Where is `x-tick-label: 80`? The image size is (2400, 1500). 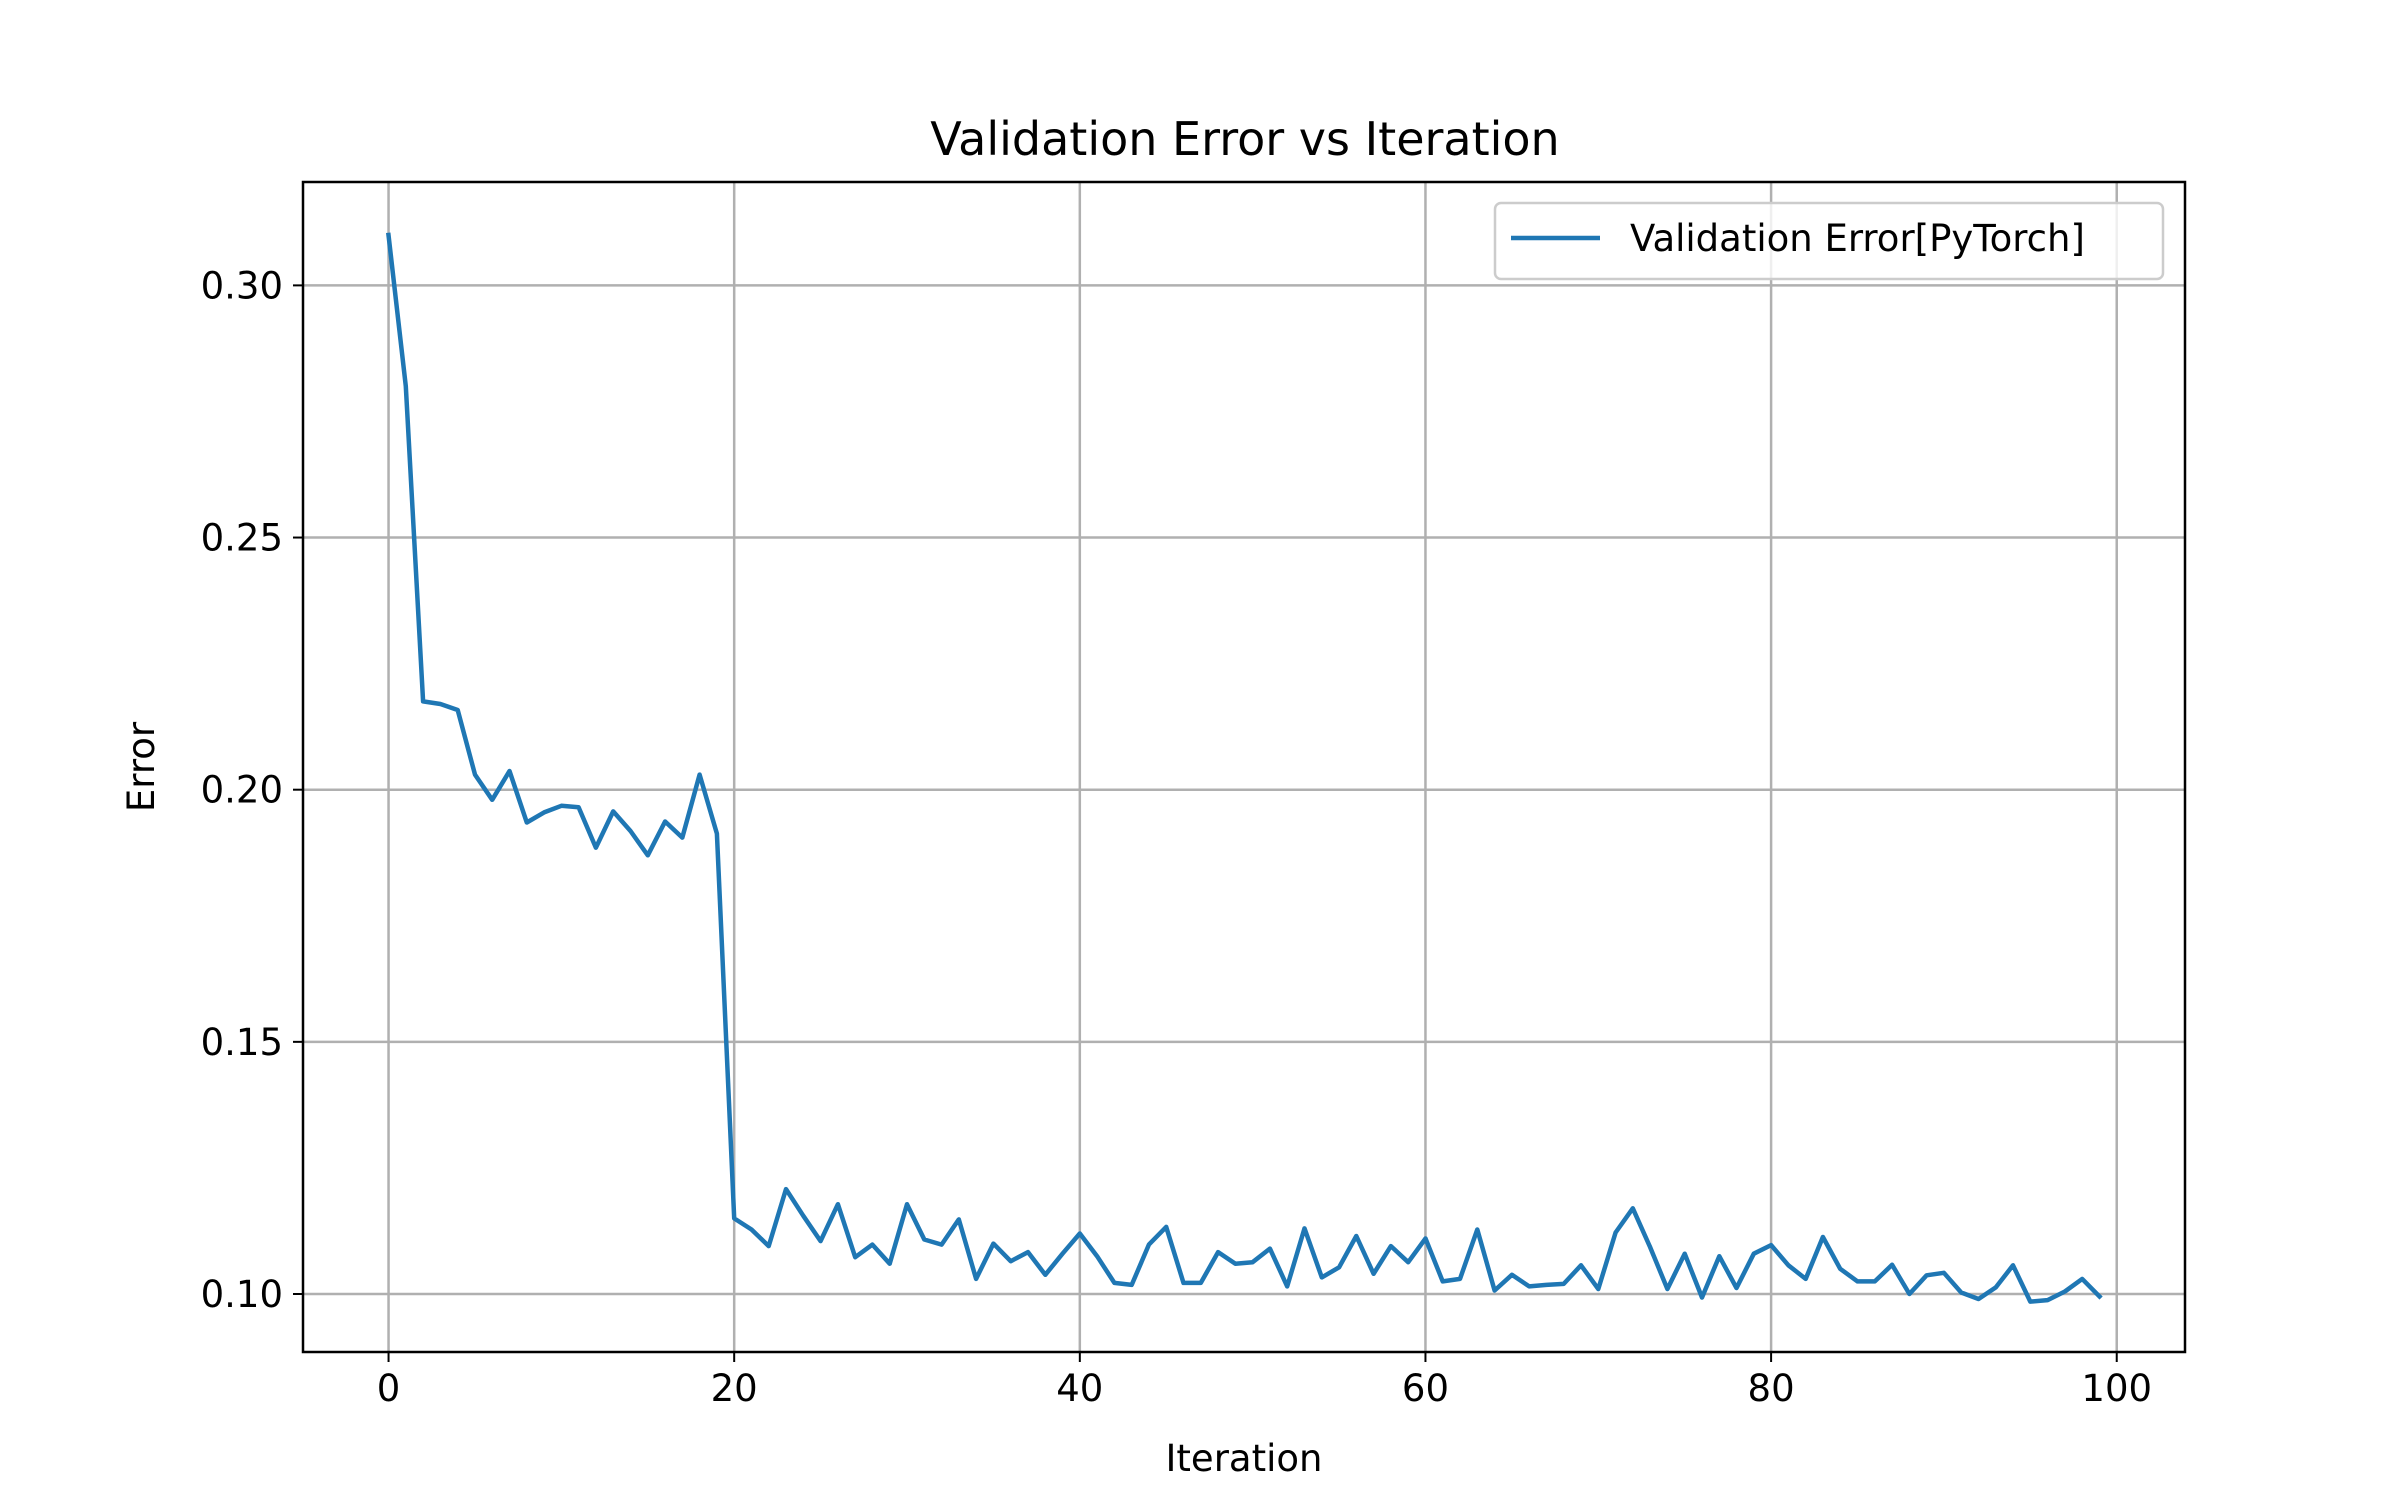 x-tick-label: 80 is located at coordinates (1771, 1388).